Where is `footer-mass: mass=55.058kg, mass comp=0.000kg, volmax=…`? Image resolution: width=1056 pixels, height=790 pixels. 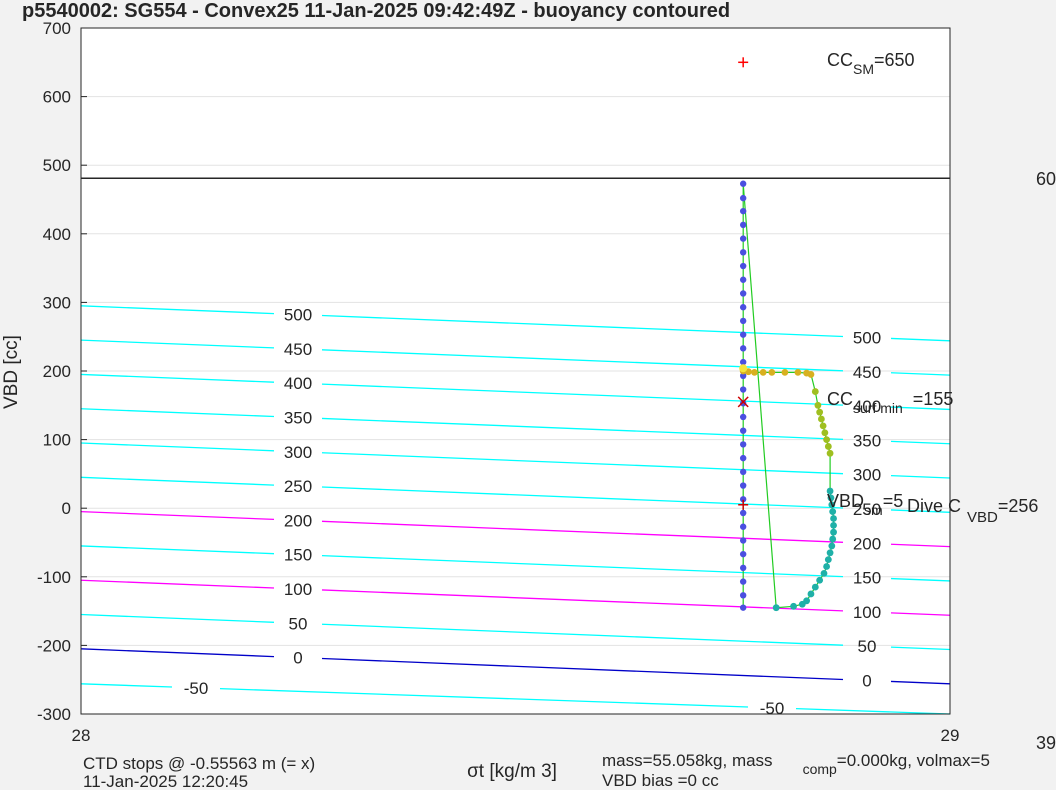 footer-mass: mass=55.058kg, mass comp=0.000kg, volmax=… is located at coordinates (796, 764).